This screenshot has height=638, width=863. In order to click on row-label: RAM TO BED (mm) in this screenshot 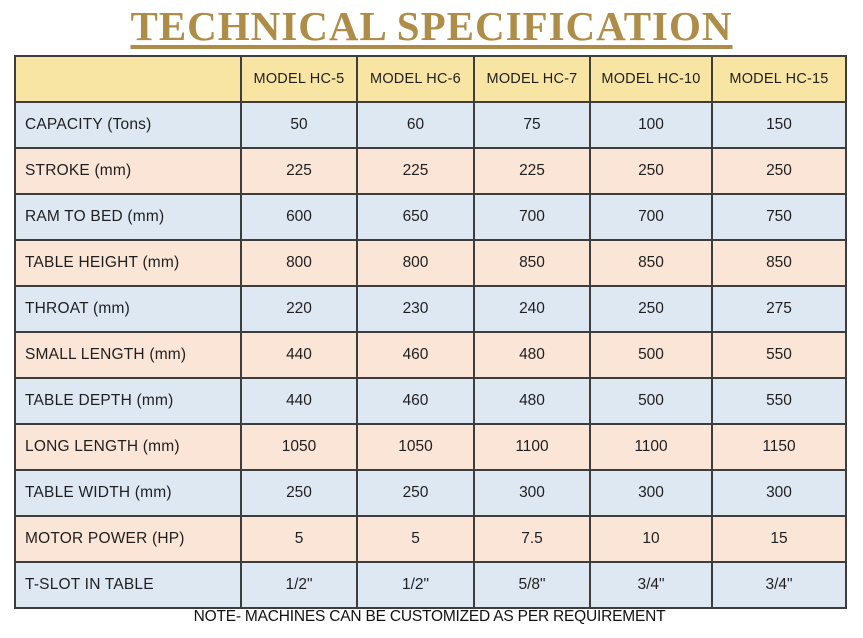, I will do `click(128, 217)`.